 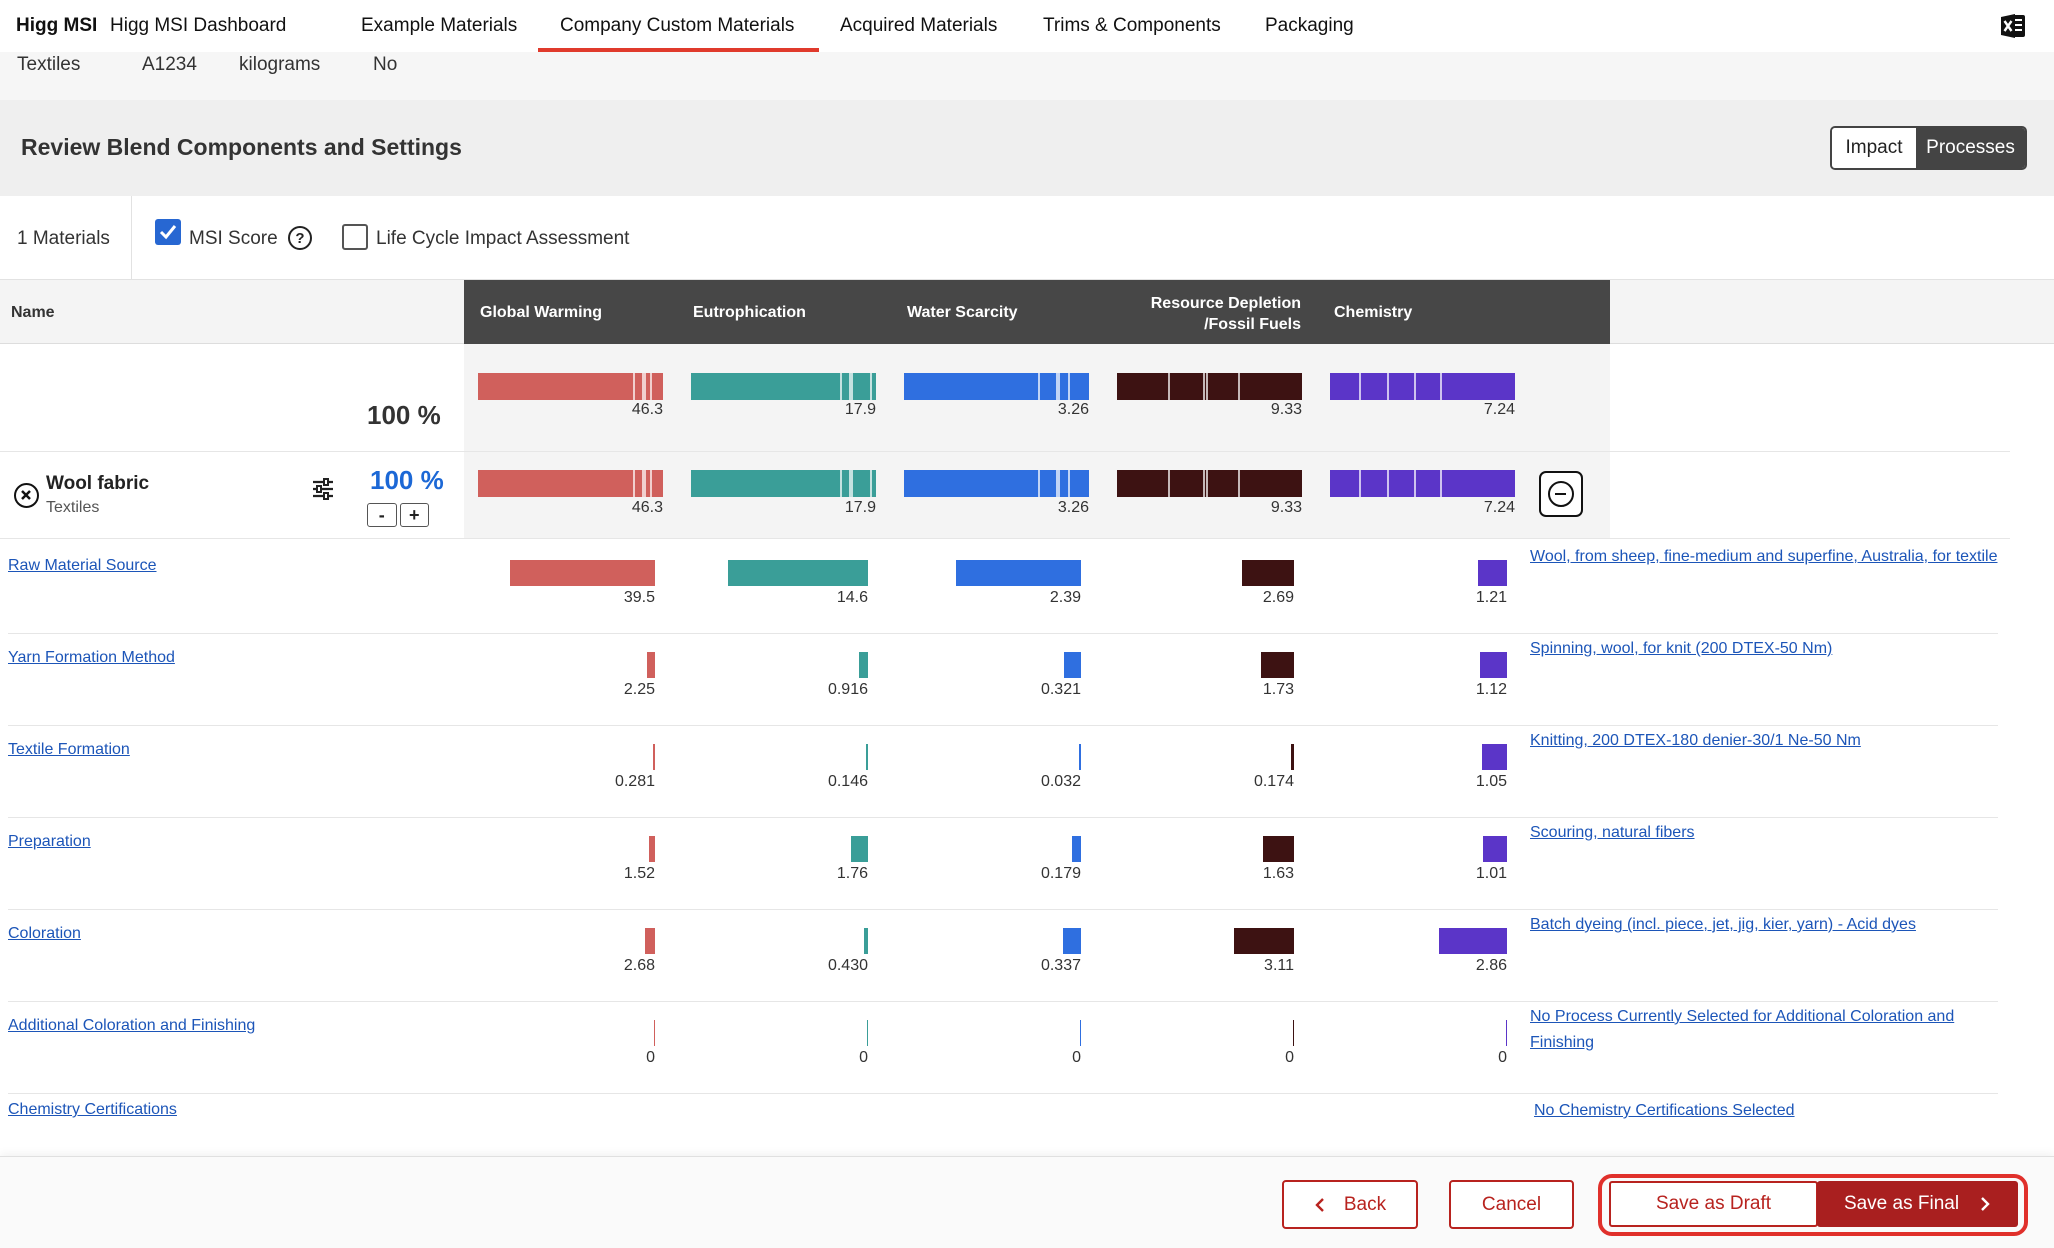 What do you see at coordinates (355, 237) in the screenshot?
I see `lcia-checkbox` at bounding box center [355, 237].